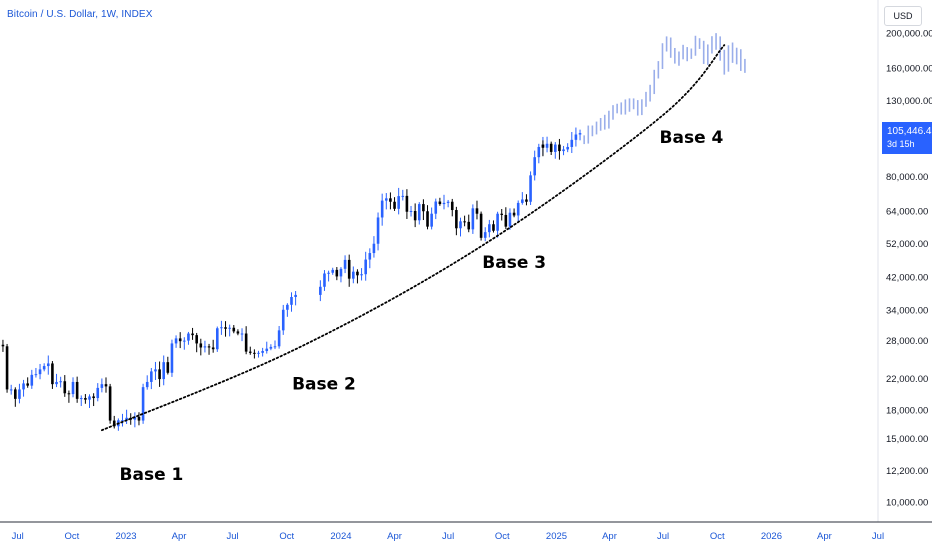 Image resolution: width=932 pixels, height=550 pixels. What do you see at coordinates (907, 244) in the screenshot?
I see `price-tick-label: 52,000.00` at bounding box center [907, 244].